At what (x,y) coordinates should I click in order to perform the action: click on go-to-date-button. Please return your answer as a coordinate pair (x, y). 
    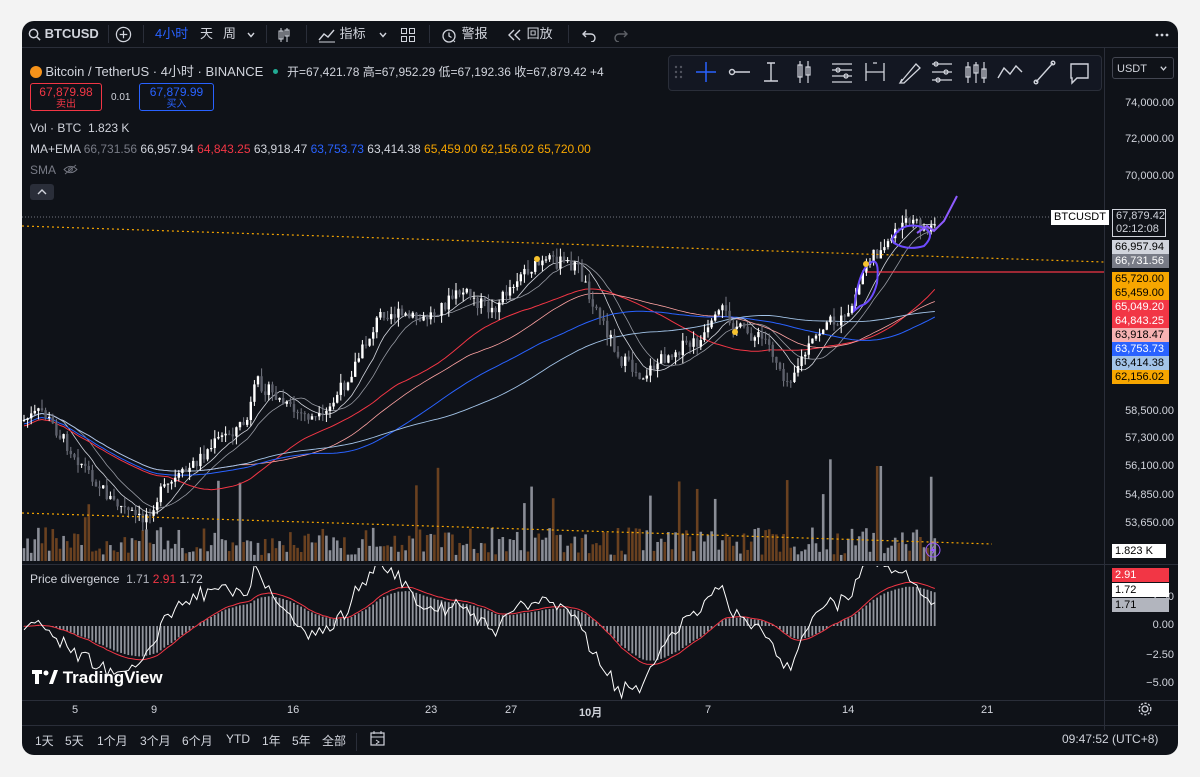
    Looking at the image, I should click on (378, 740).